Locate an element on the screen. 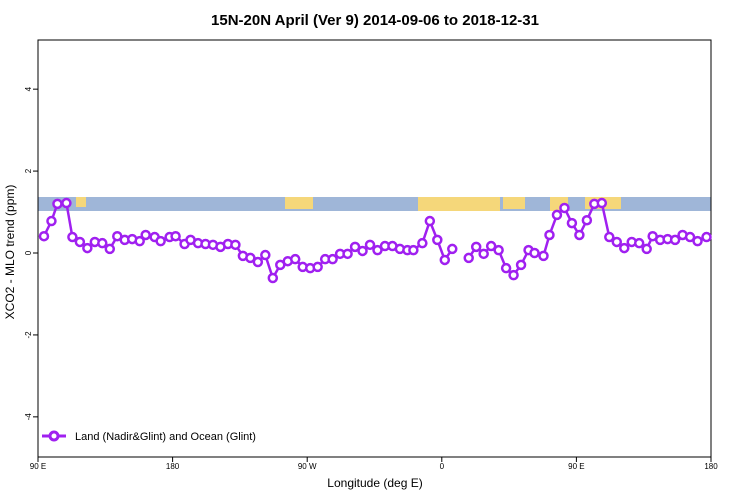  x-tick-label: 90 W is located at coordinates (307, 466).